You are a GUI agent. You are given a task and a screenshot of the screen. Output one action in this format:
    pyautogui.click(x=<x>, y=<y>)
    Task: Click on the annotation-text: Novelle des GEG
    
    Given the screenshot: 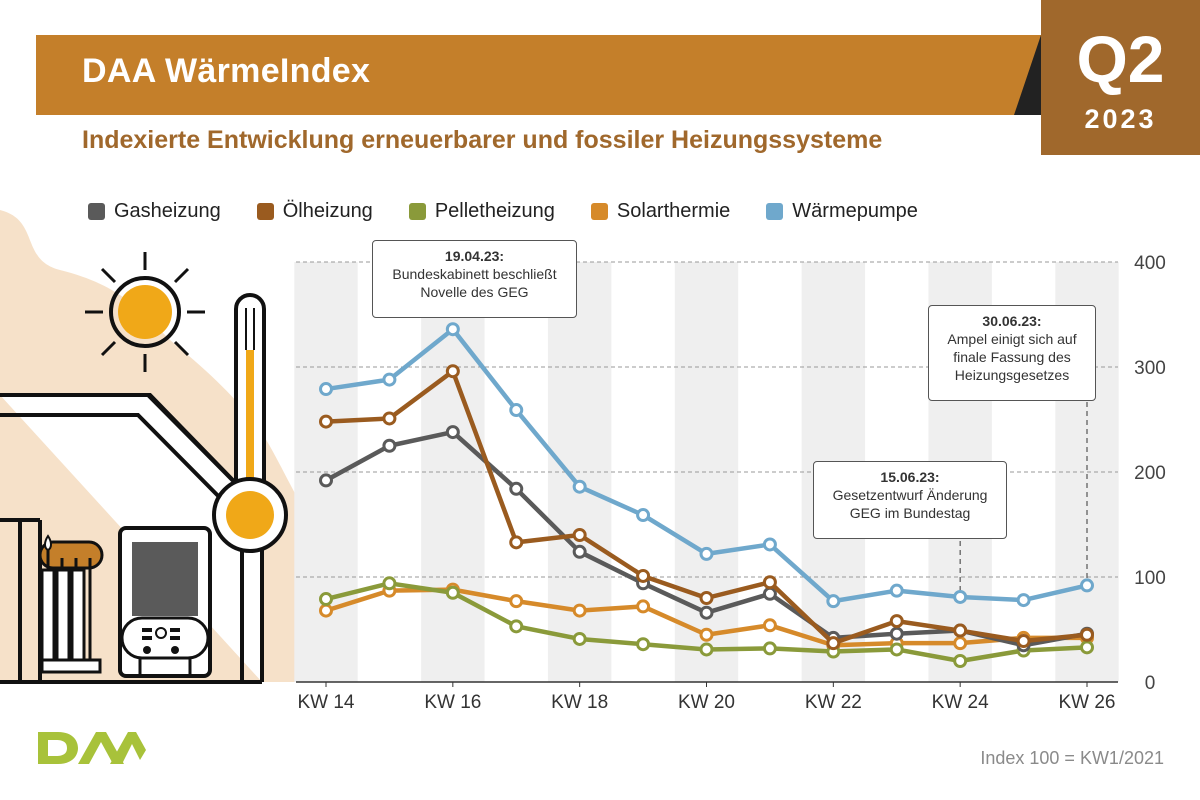 What is the action you would take?
    pyautogui.click(x=474, y=292)
    